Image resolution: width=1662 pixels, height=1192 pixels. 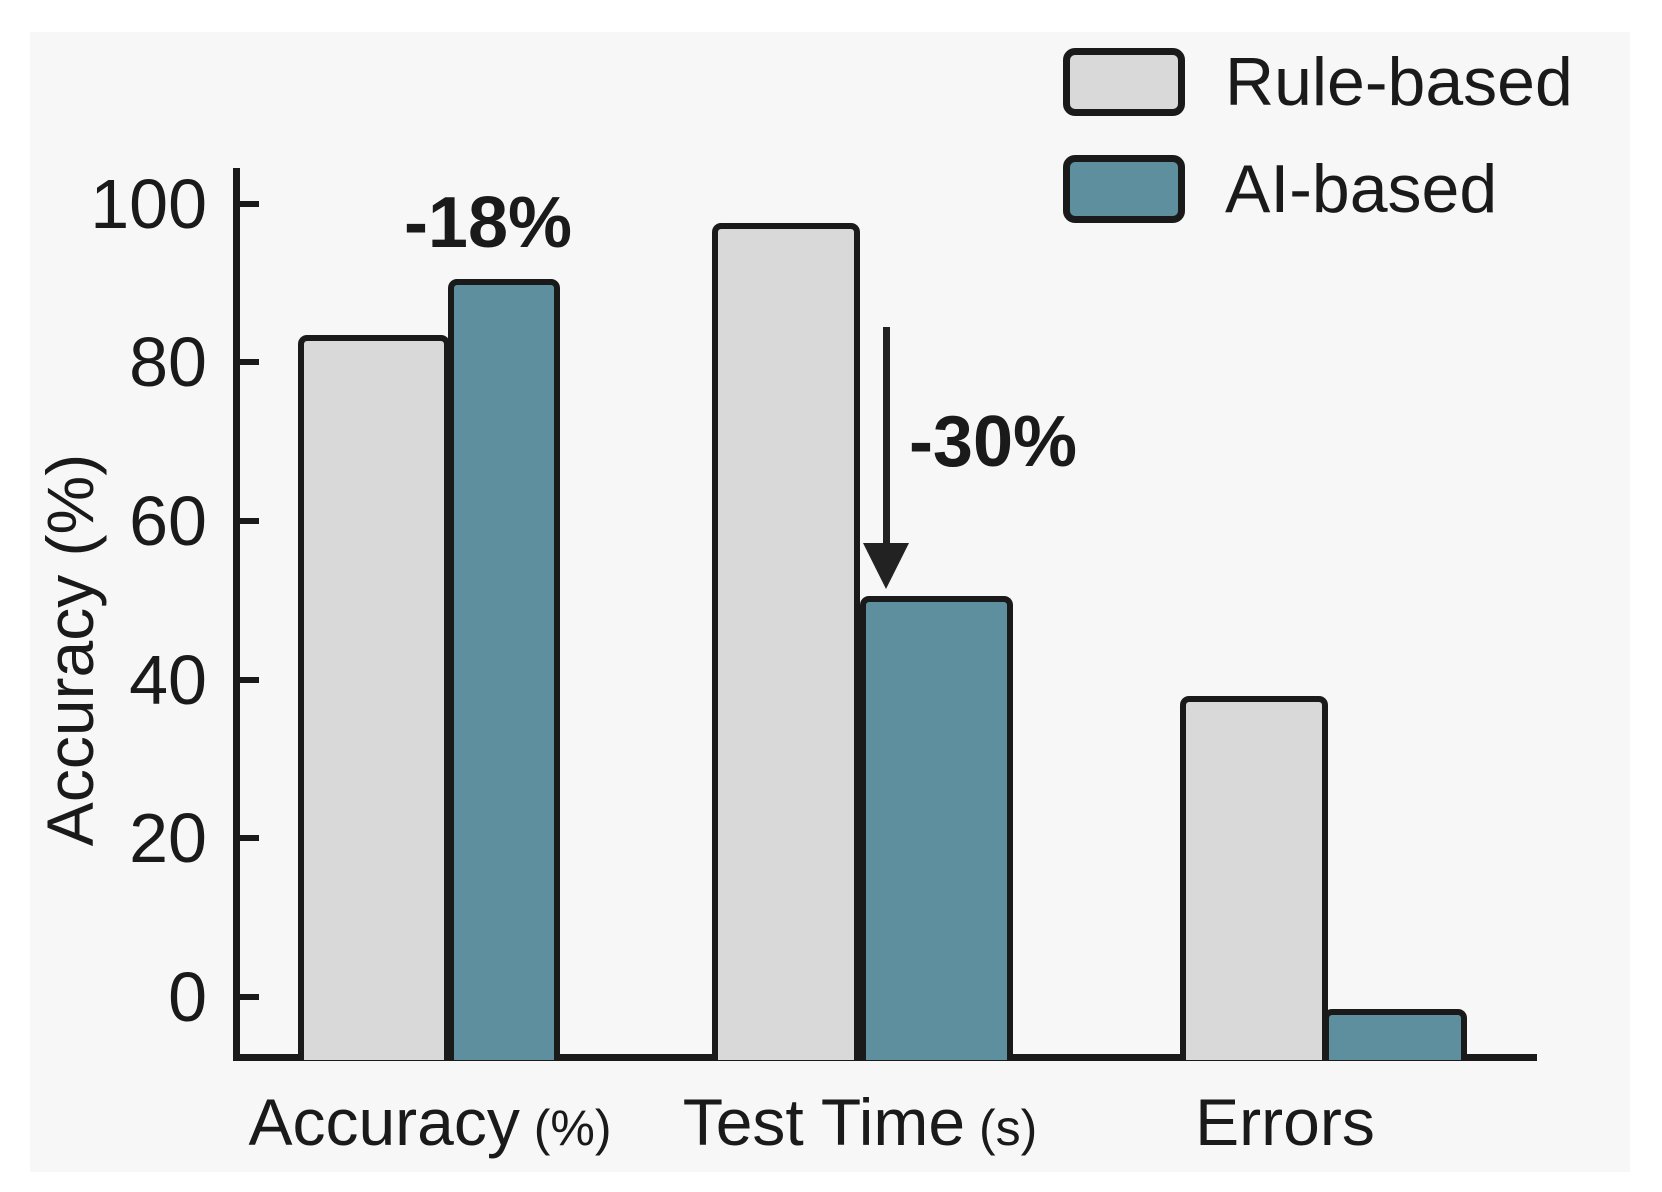 I want to click on bar-rule-based-test-time, so click(x=786, y=641).